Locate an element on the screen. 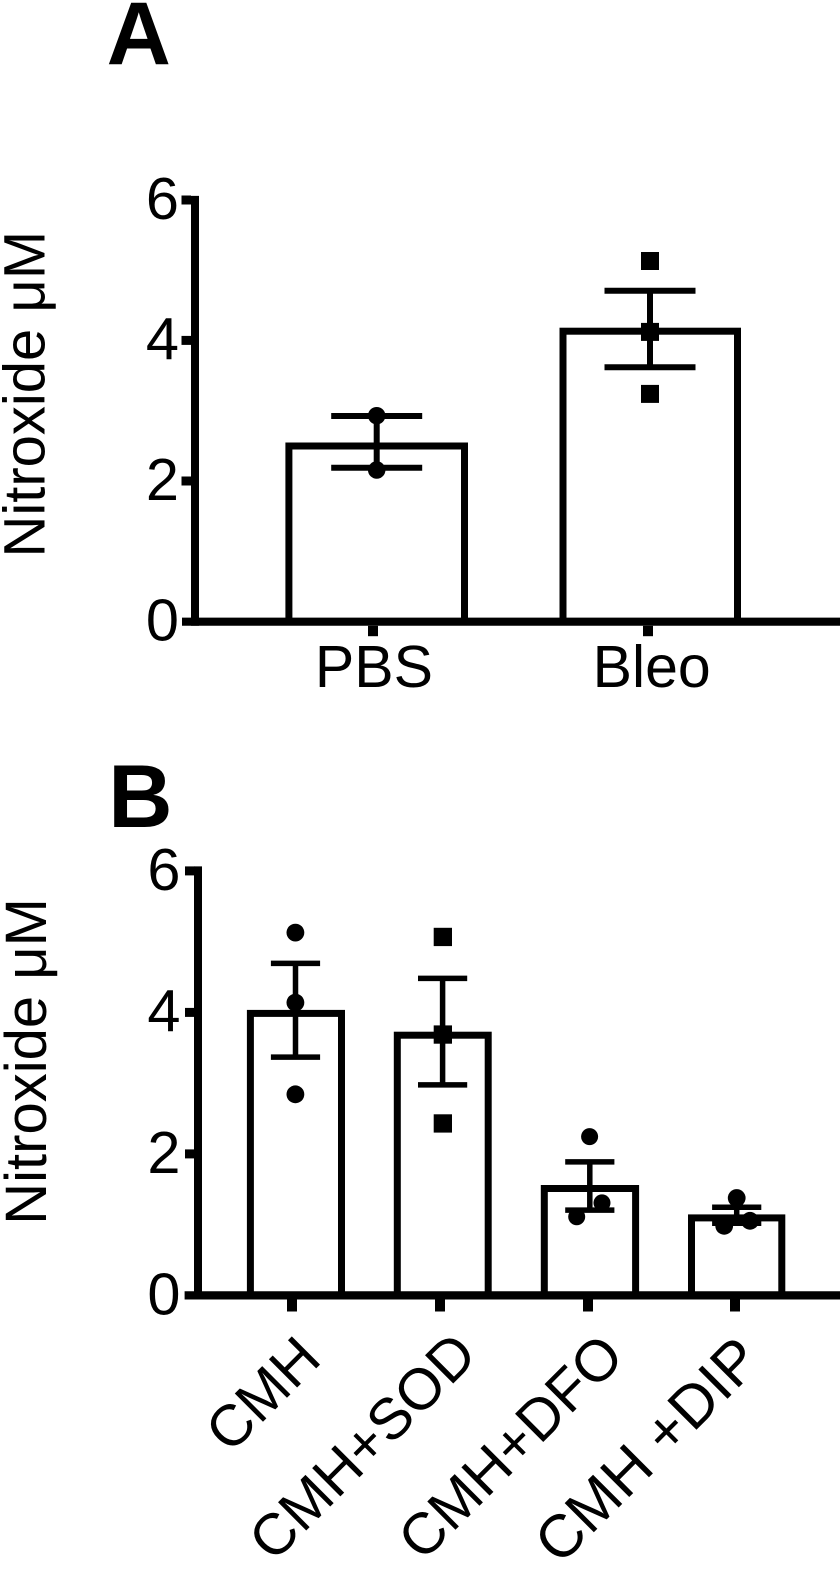  svg-text: A is located at coordinates (139, 41).